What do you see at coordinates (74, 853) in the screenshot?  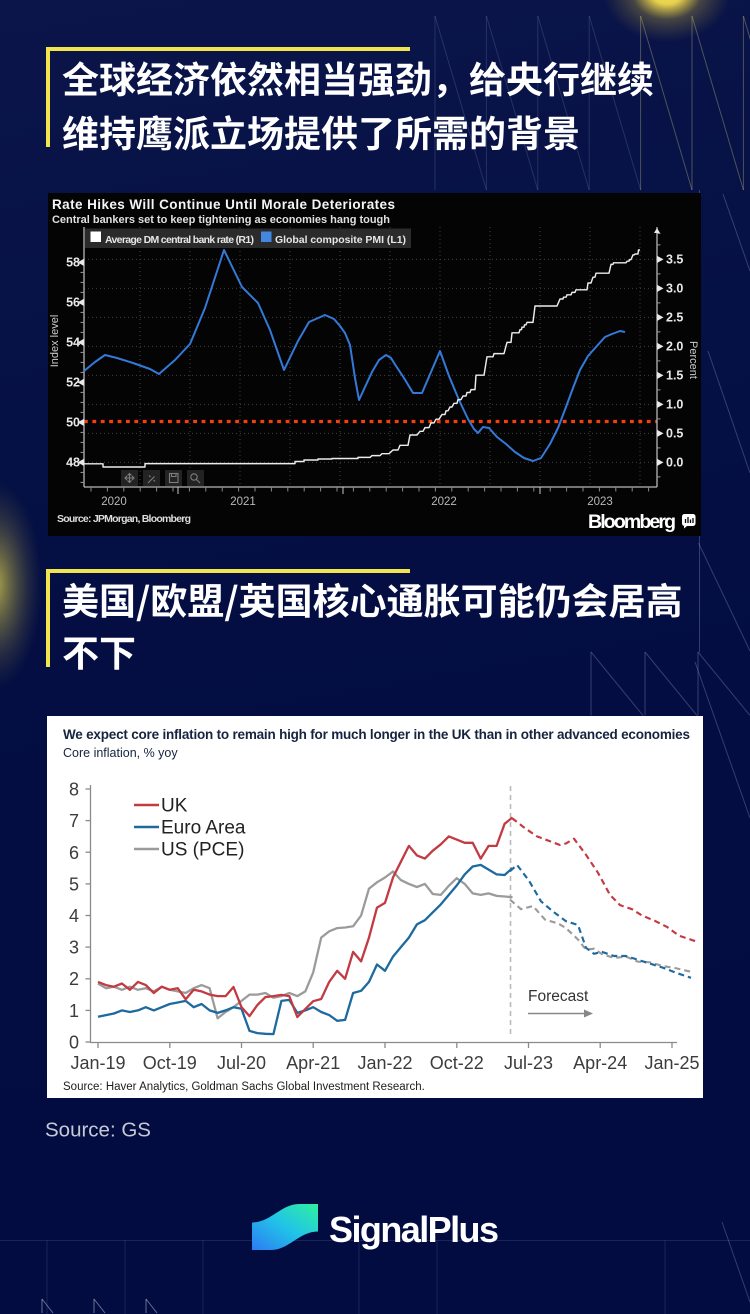 I see `svg-text: 6` at bounding box center [74, 853].